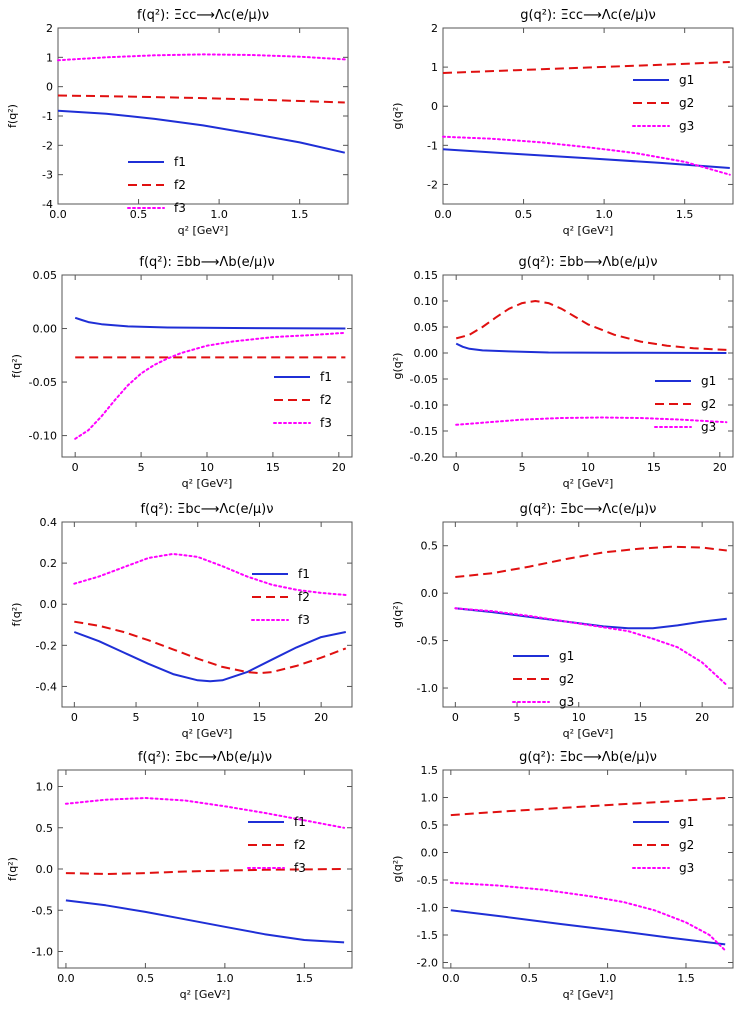 The image size is (747, 1009). I want to click on y-tick-label: 1, so click(49, 57).